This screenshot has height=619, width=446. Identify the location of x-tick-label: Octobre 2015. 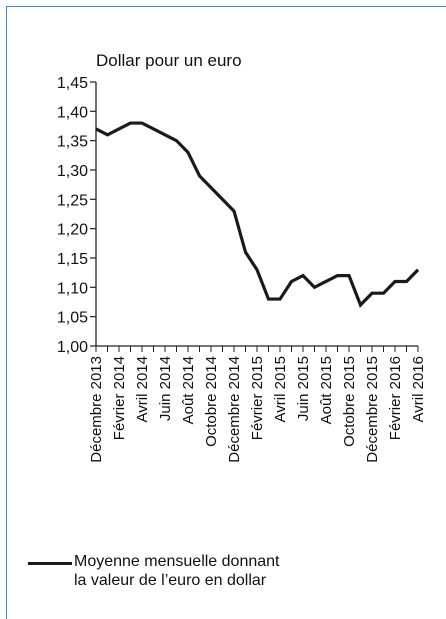
(349, 401).